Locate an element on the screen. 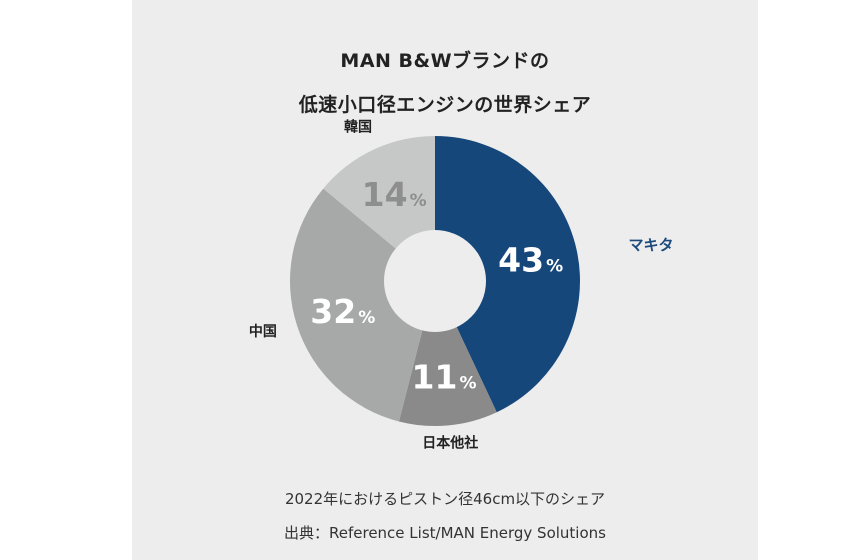 This screenshot has height=560, width=860. slice-label-2: 日本他社 is located at coordinates (450, 442).